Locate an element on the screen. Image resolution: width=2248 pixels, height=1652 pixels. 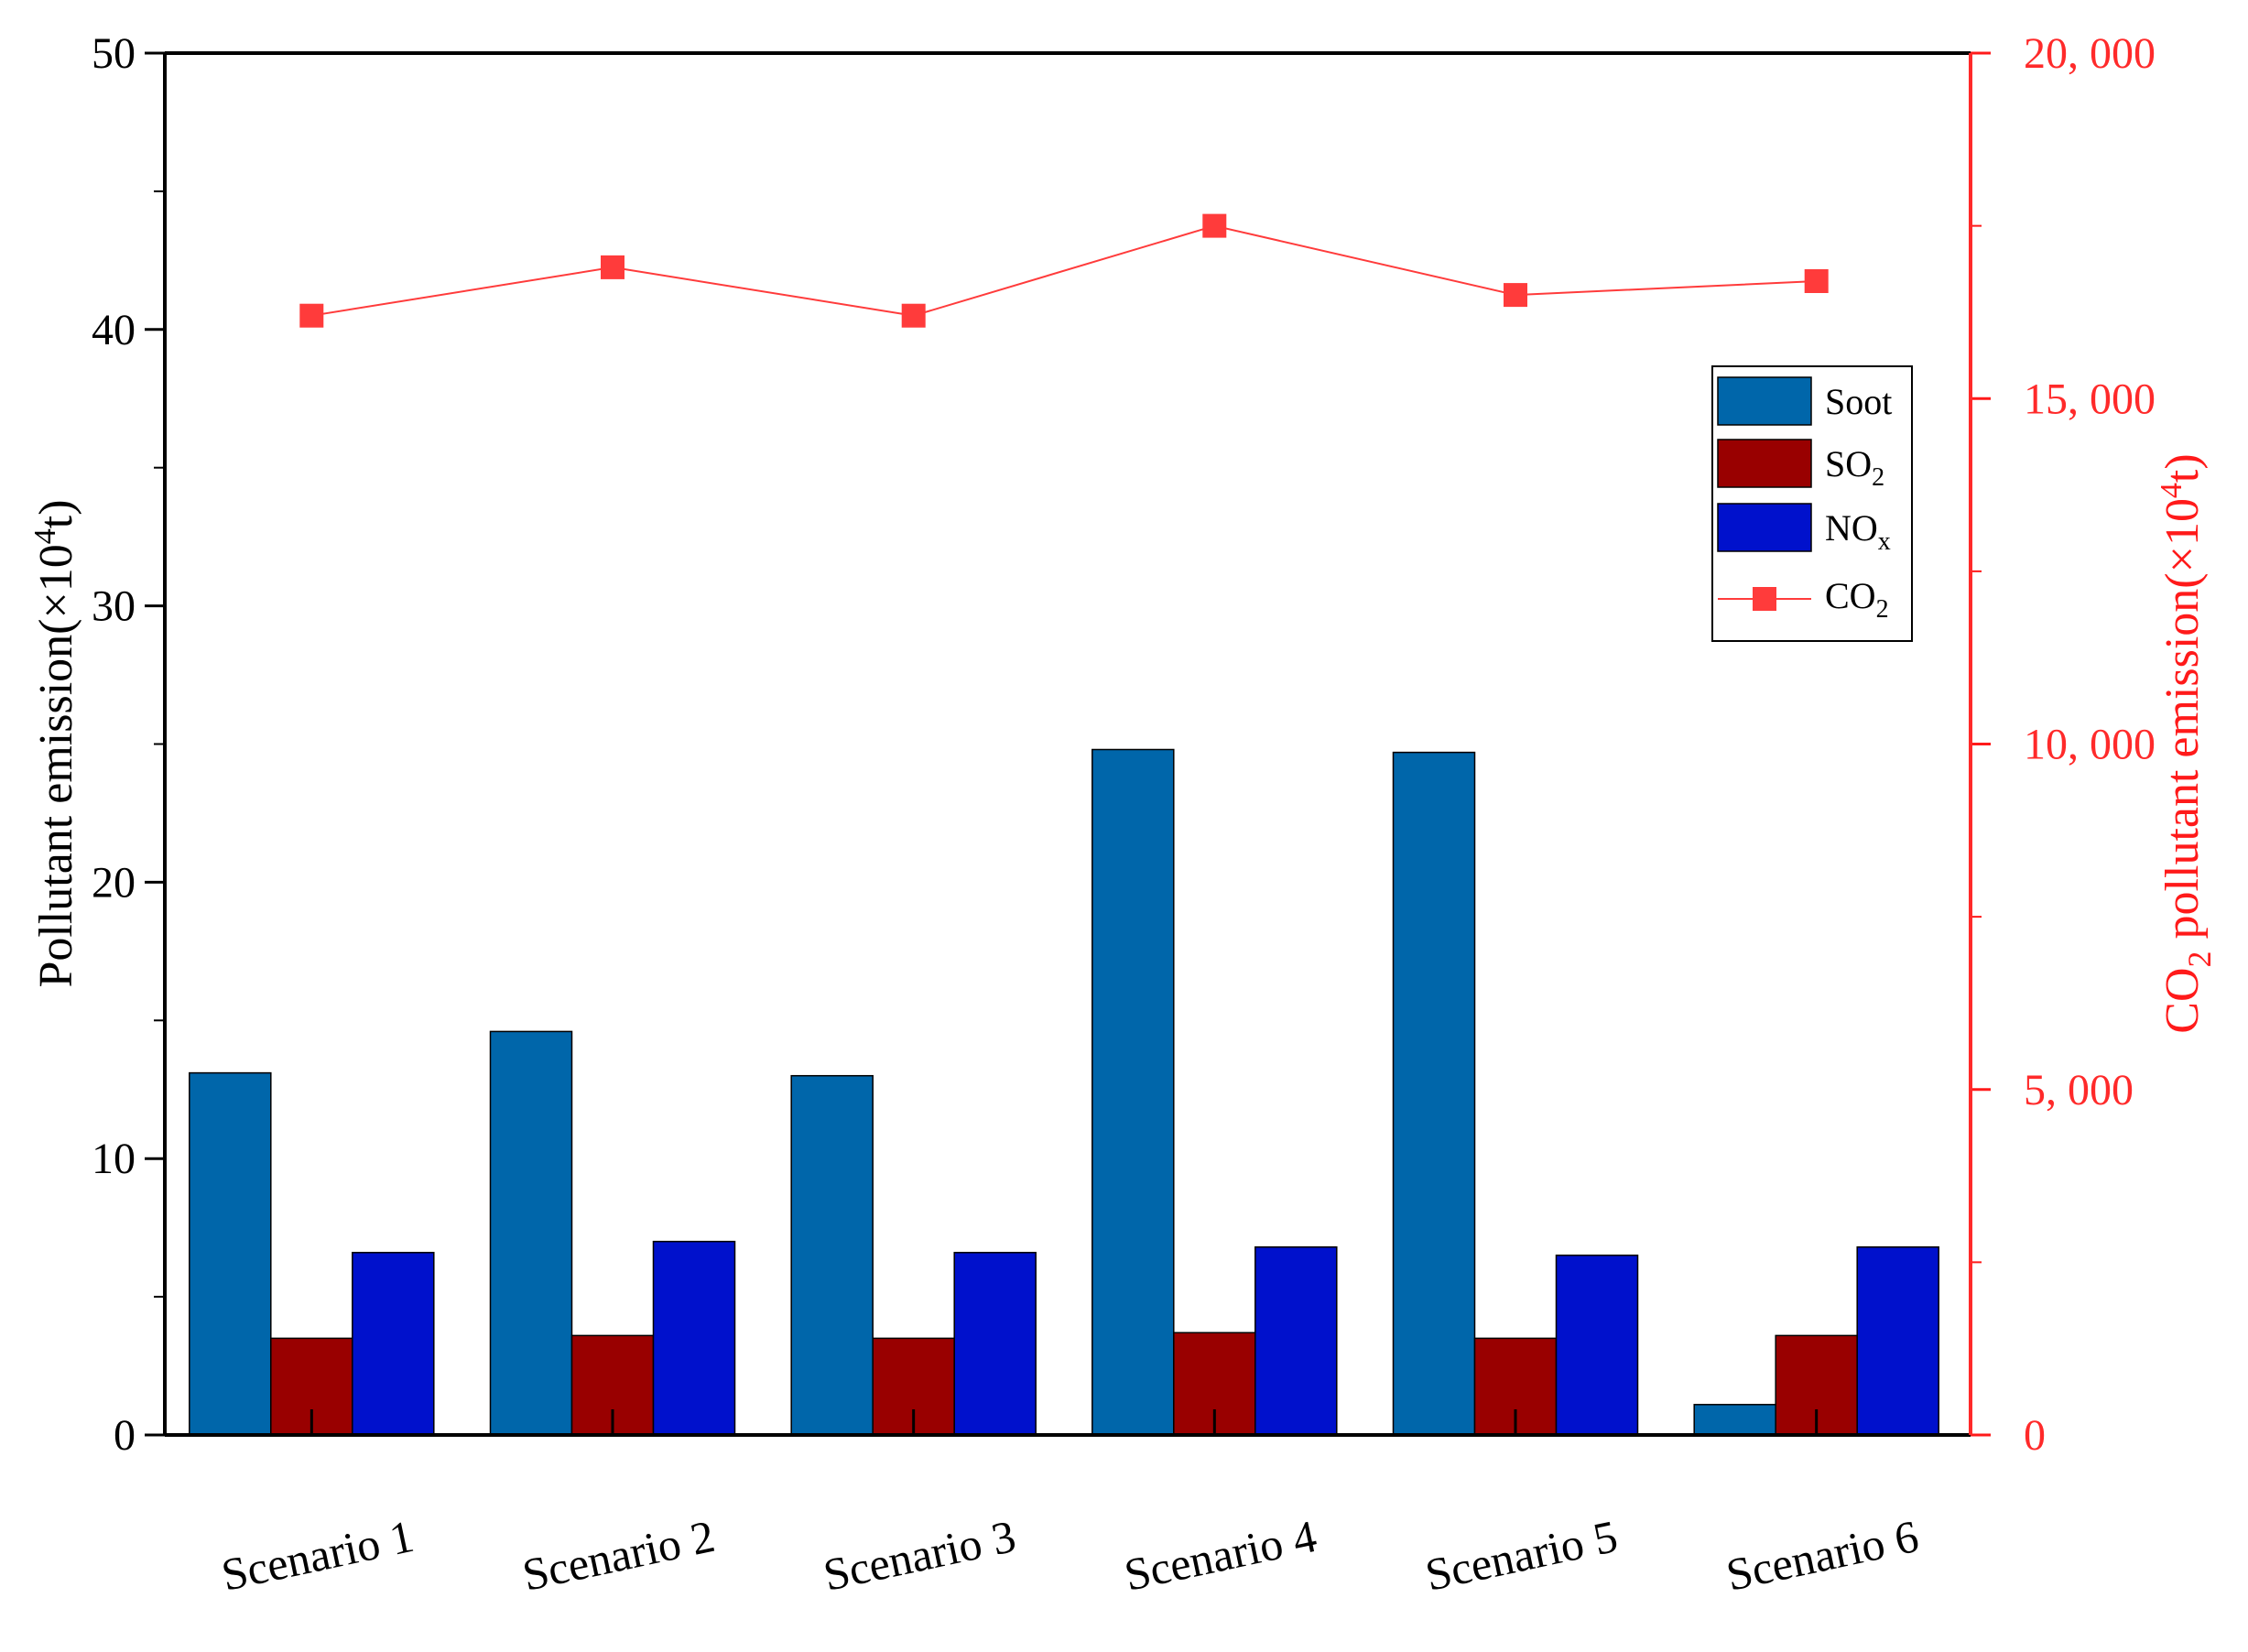
x-tick-label-6: Scenario 6 is located at coordinates (1822, 1556).